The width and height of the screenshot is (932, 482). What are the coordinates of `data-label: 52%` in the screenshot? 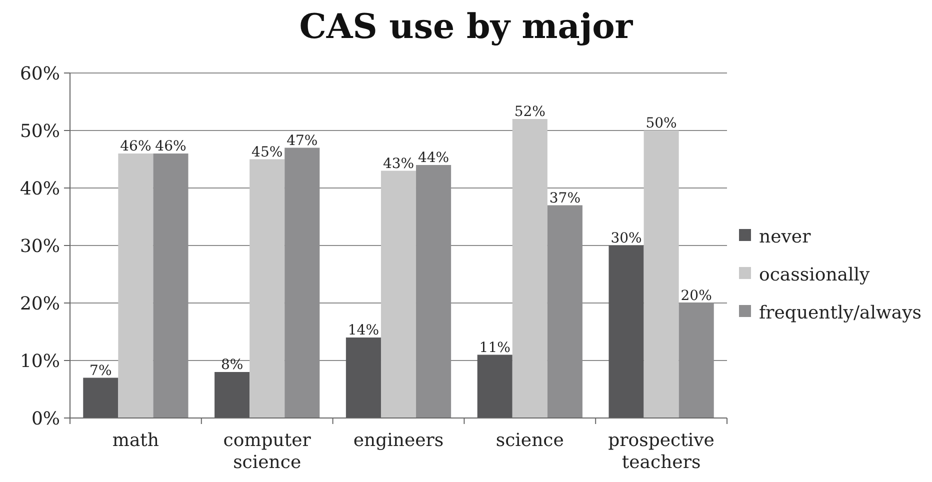 It's located at (530, 112).